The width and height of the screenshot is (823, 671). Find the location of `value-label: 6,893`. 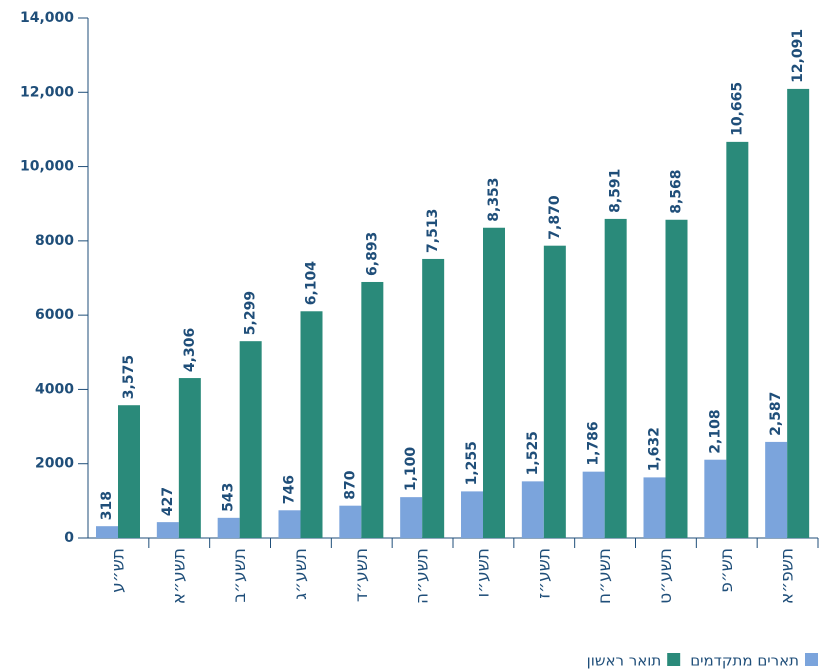

value-label: 6,893 is located at coordinates (372, 254).